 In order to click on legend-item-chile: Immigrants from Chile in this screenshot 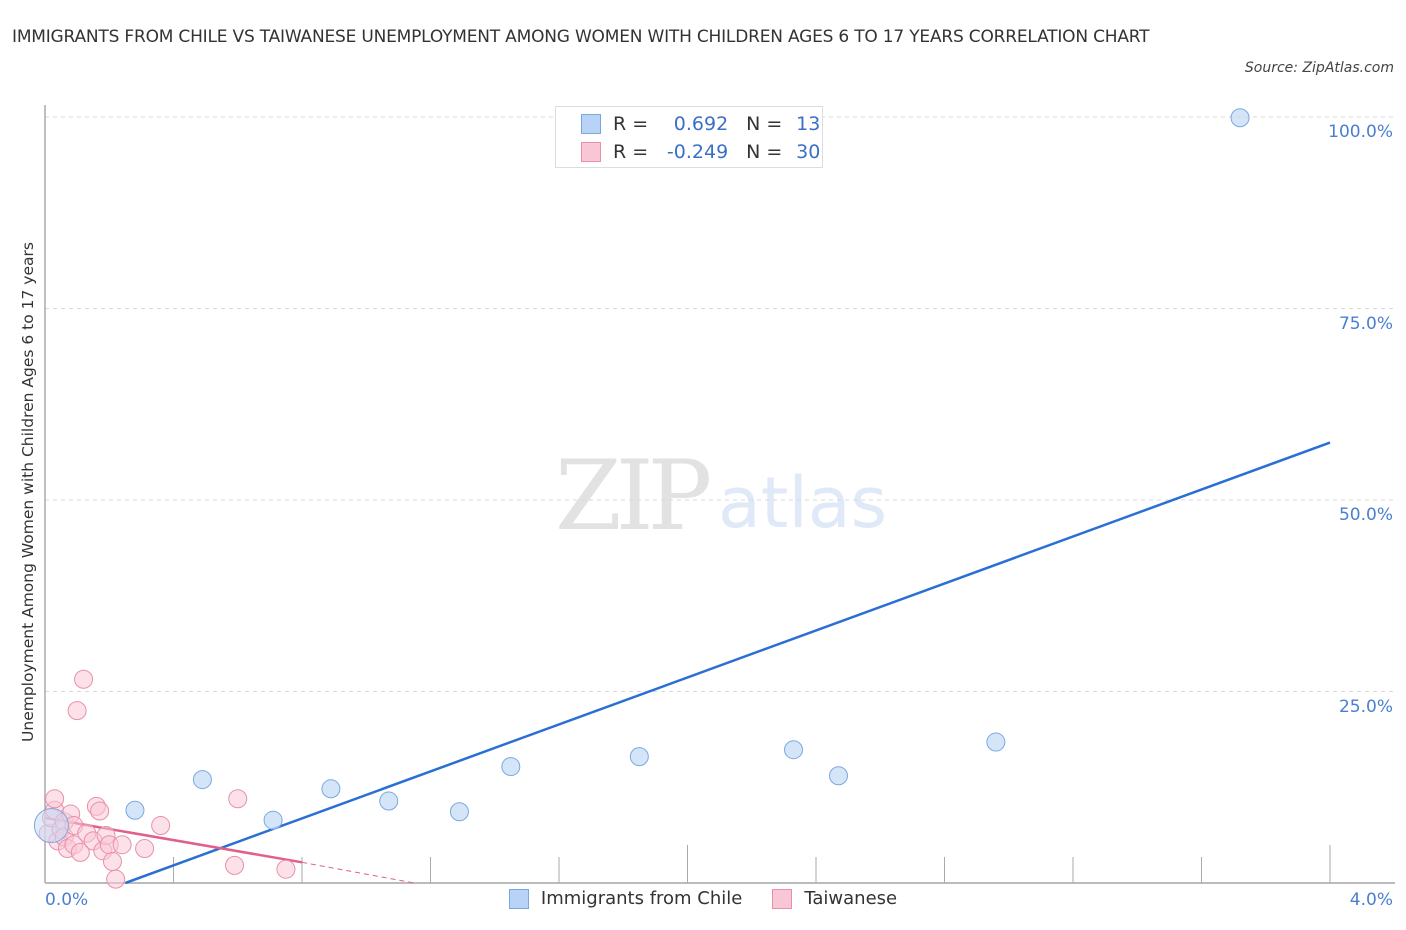, I will do `click(625, 898)`.